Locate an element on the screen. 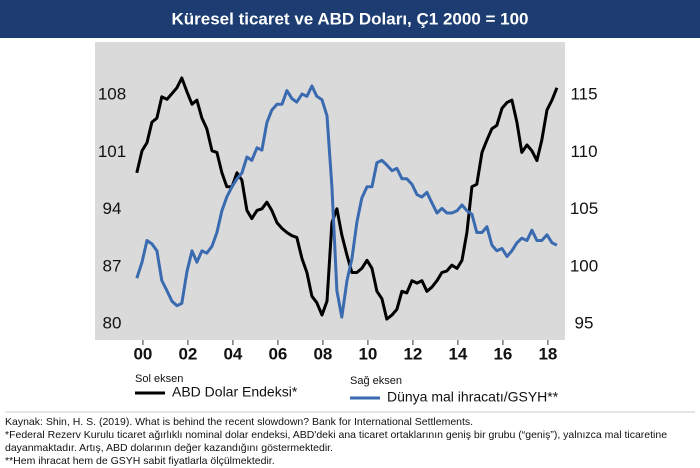 Image resolution: width=700 pixels, height=468 pixels. x-tick-label: 14 is located at coordinates (457, 353).